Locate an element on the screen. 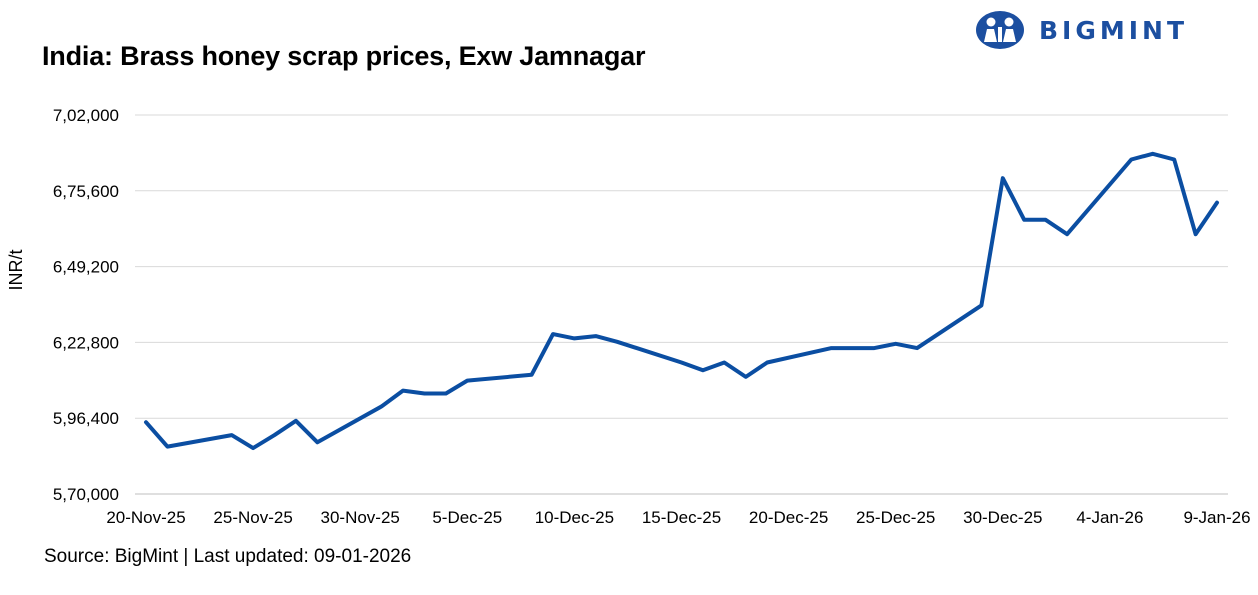 The width and height of the screenshot is (1258, 595). x-tick-label: 30-Nov-25 is located at coordinates (360, 517).